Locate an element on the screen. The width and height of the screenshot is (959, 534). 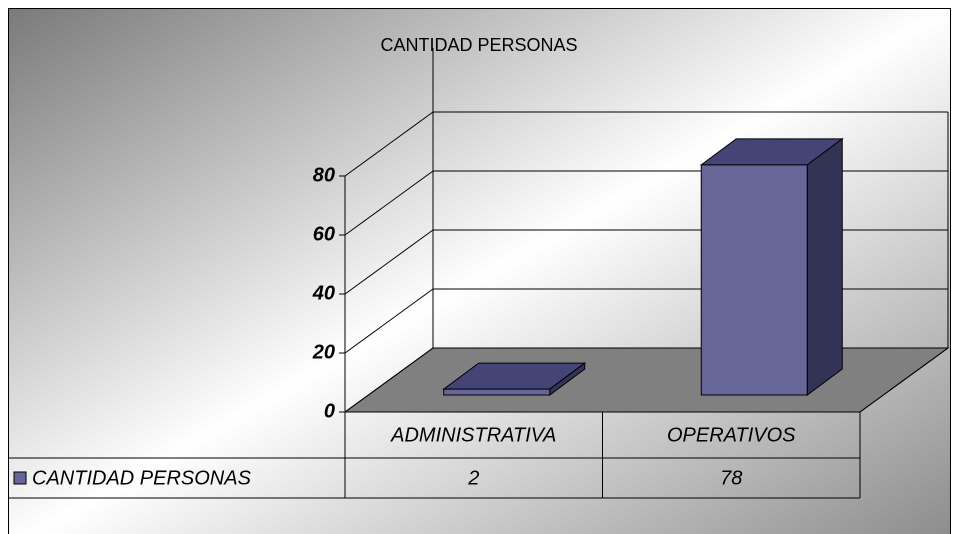
legend-label: CANTIDAD PERSONAS is located at coordinates (142, 478).